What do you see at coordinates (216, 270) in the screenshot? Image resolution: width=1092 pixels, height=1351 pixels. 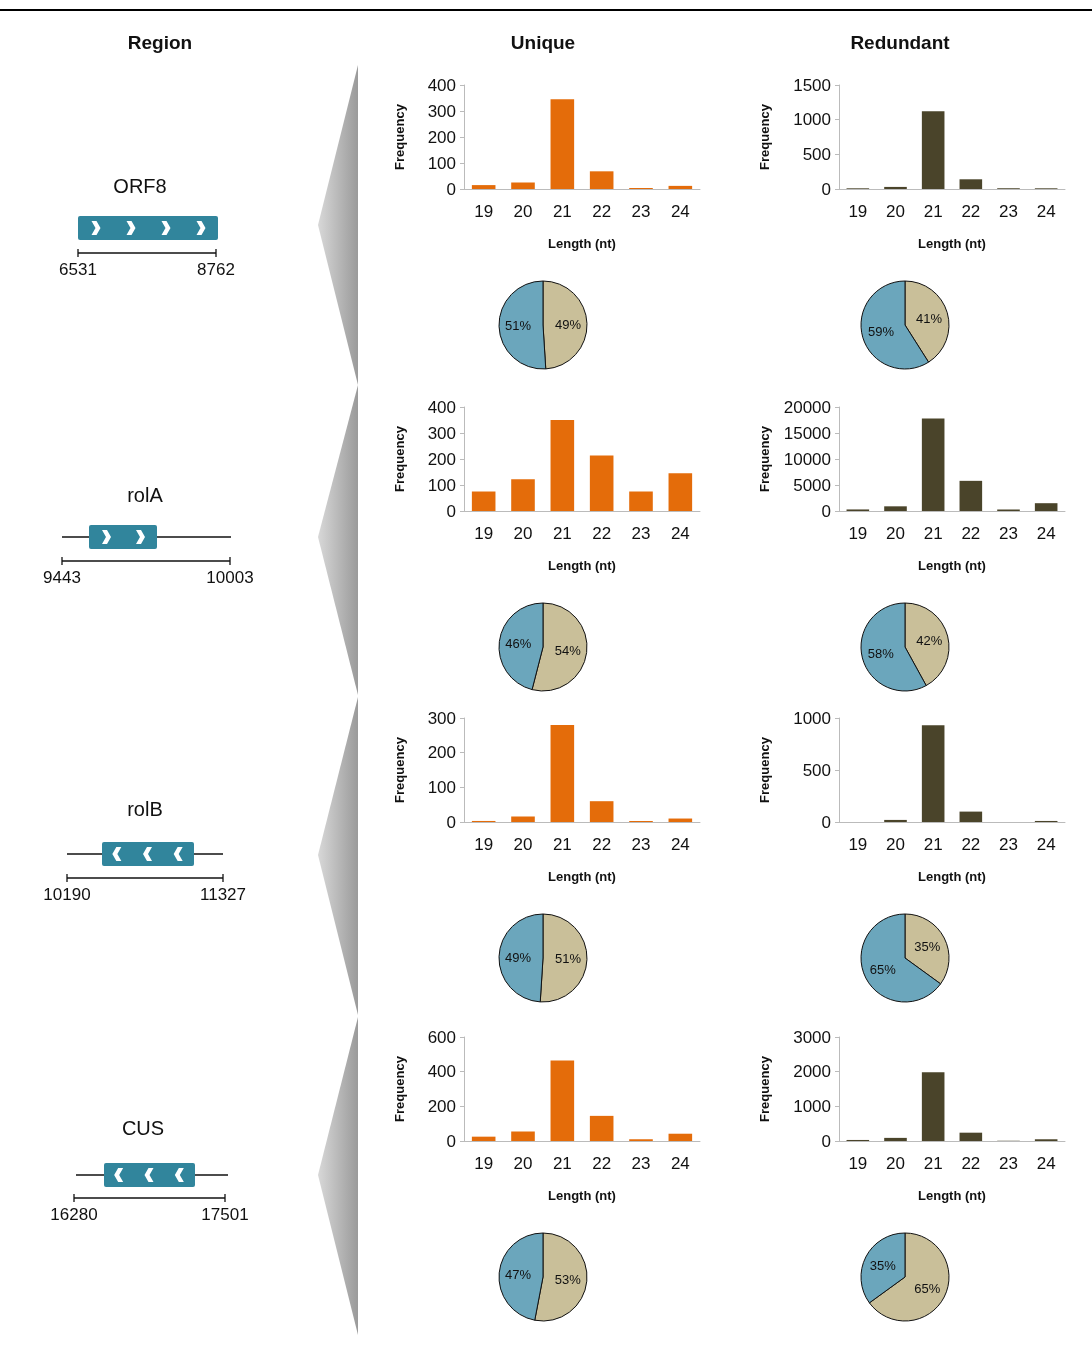 I see `text: 8762` at bounding box center [216, 270].